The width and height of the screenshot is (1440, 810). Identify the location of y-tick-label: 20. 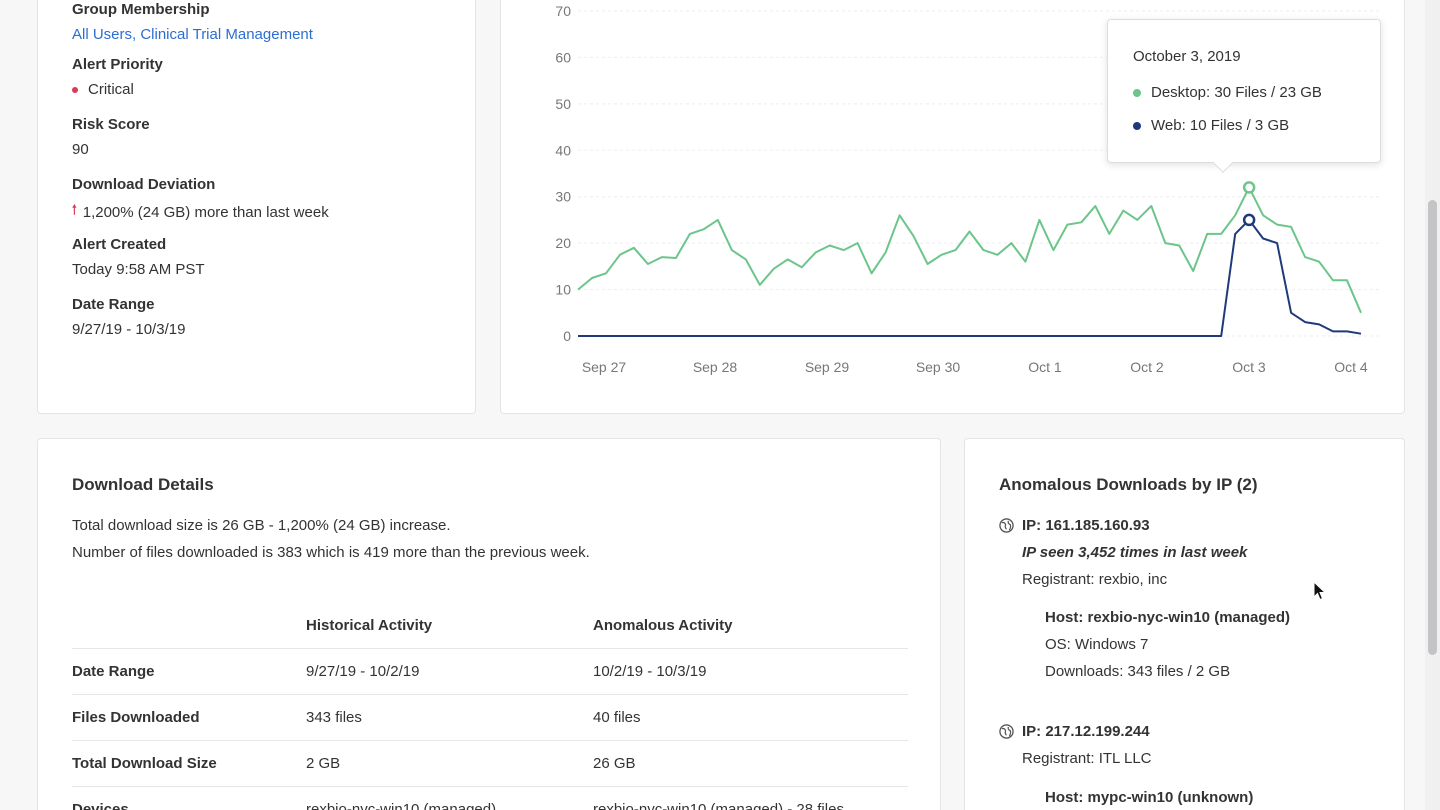
(563, 243).